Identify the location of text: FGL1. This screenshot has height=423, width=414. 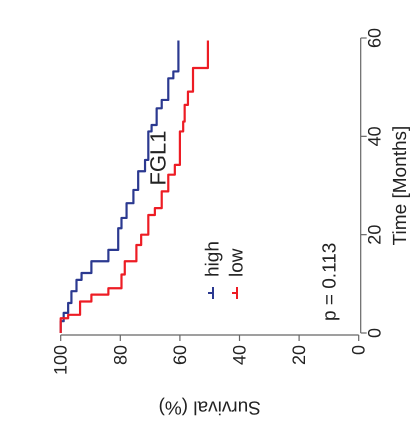
(158, 158).